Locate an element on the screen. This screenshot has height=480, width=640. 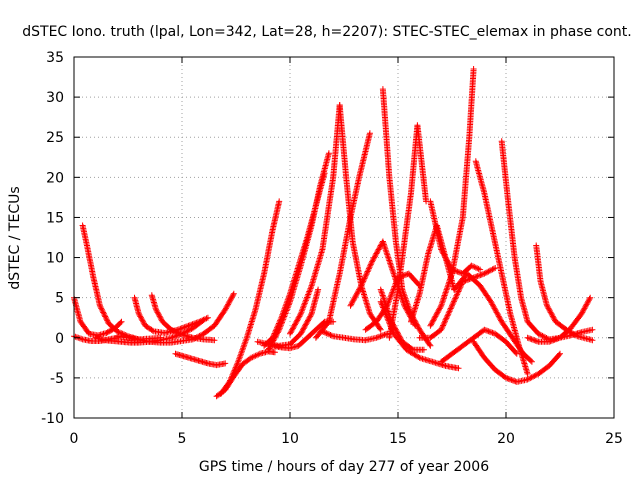
y-tick-label: 5 is located at coordinates (59, 299).